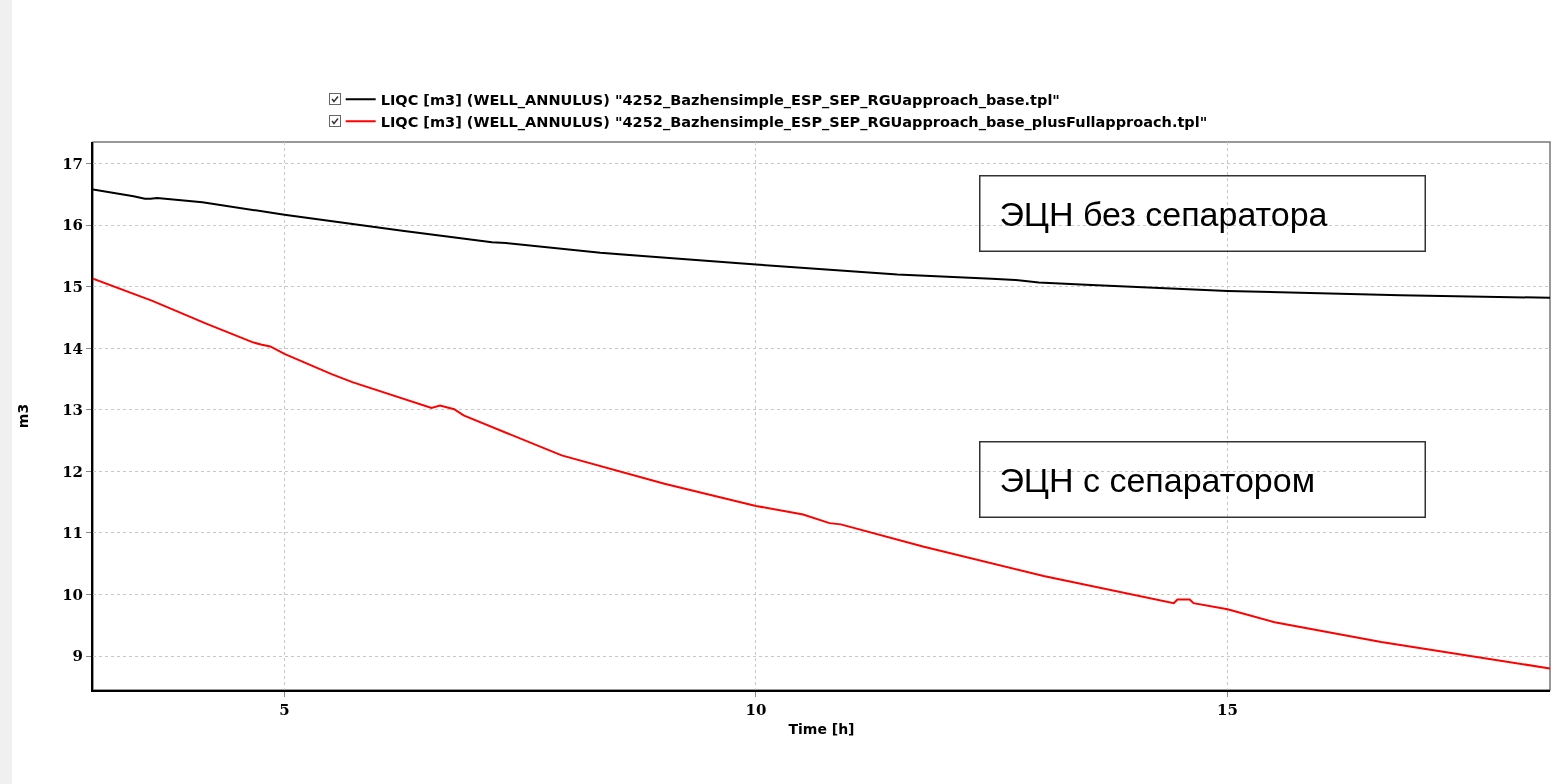  What do you see at coordinates (72, 594) in the screenshot?
I see `y-tick-label: 10` at bounding box center [72, 594].